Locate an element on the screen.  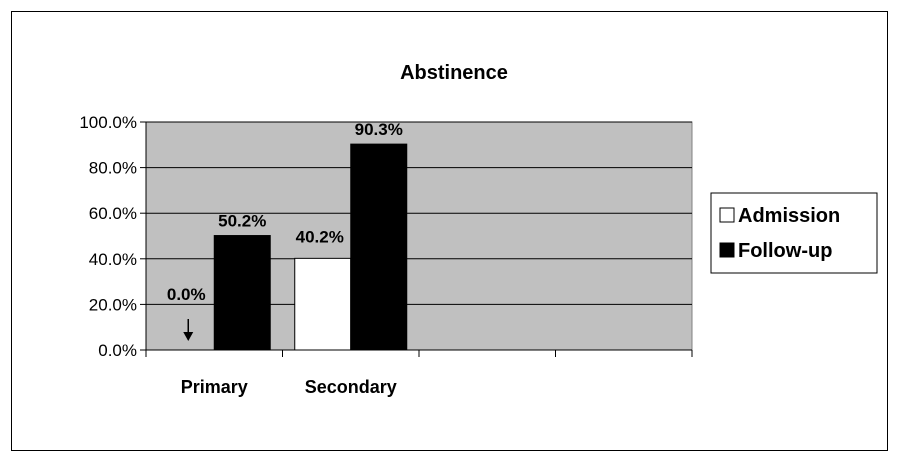
y-tick-label: 60.0% is located at coordinates (113, 213).